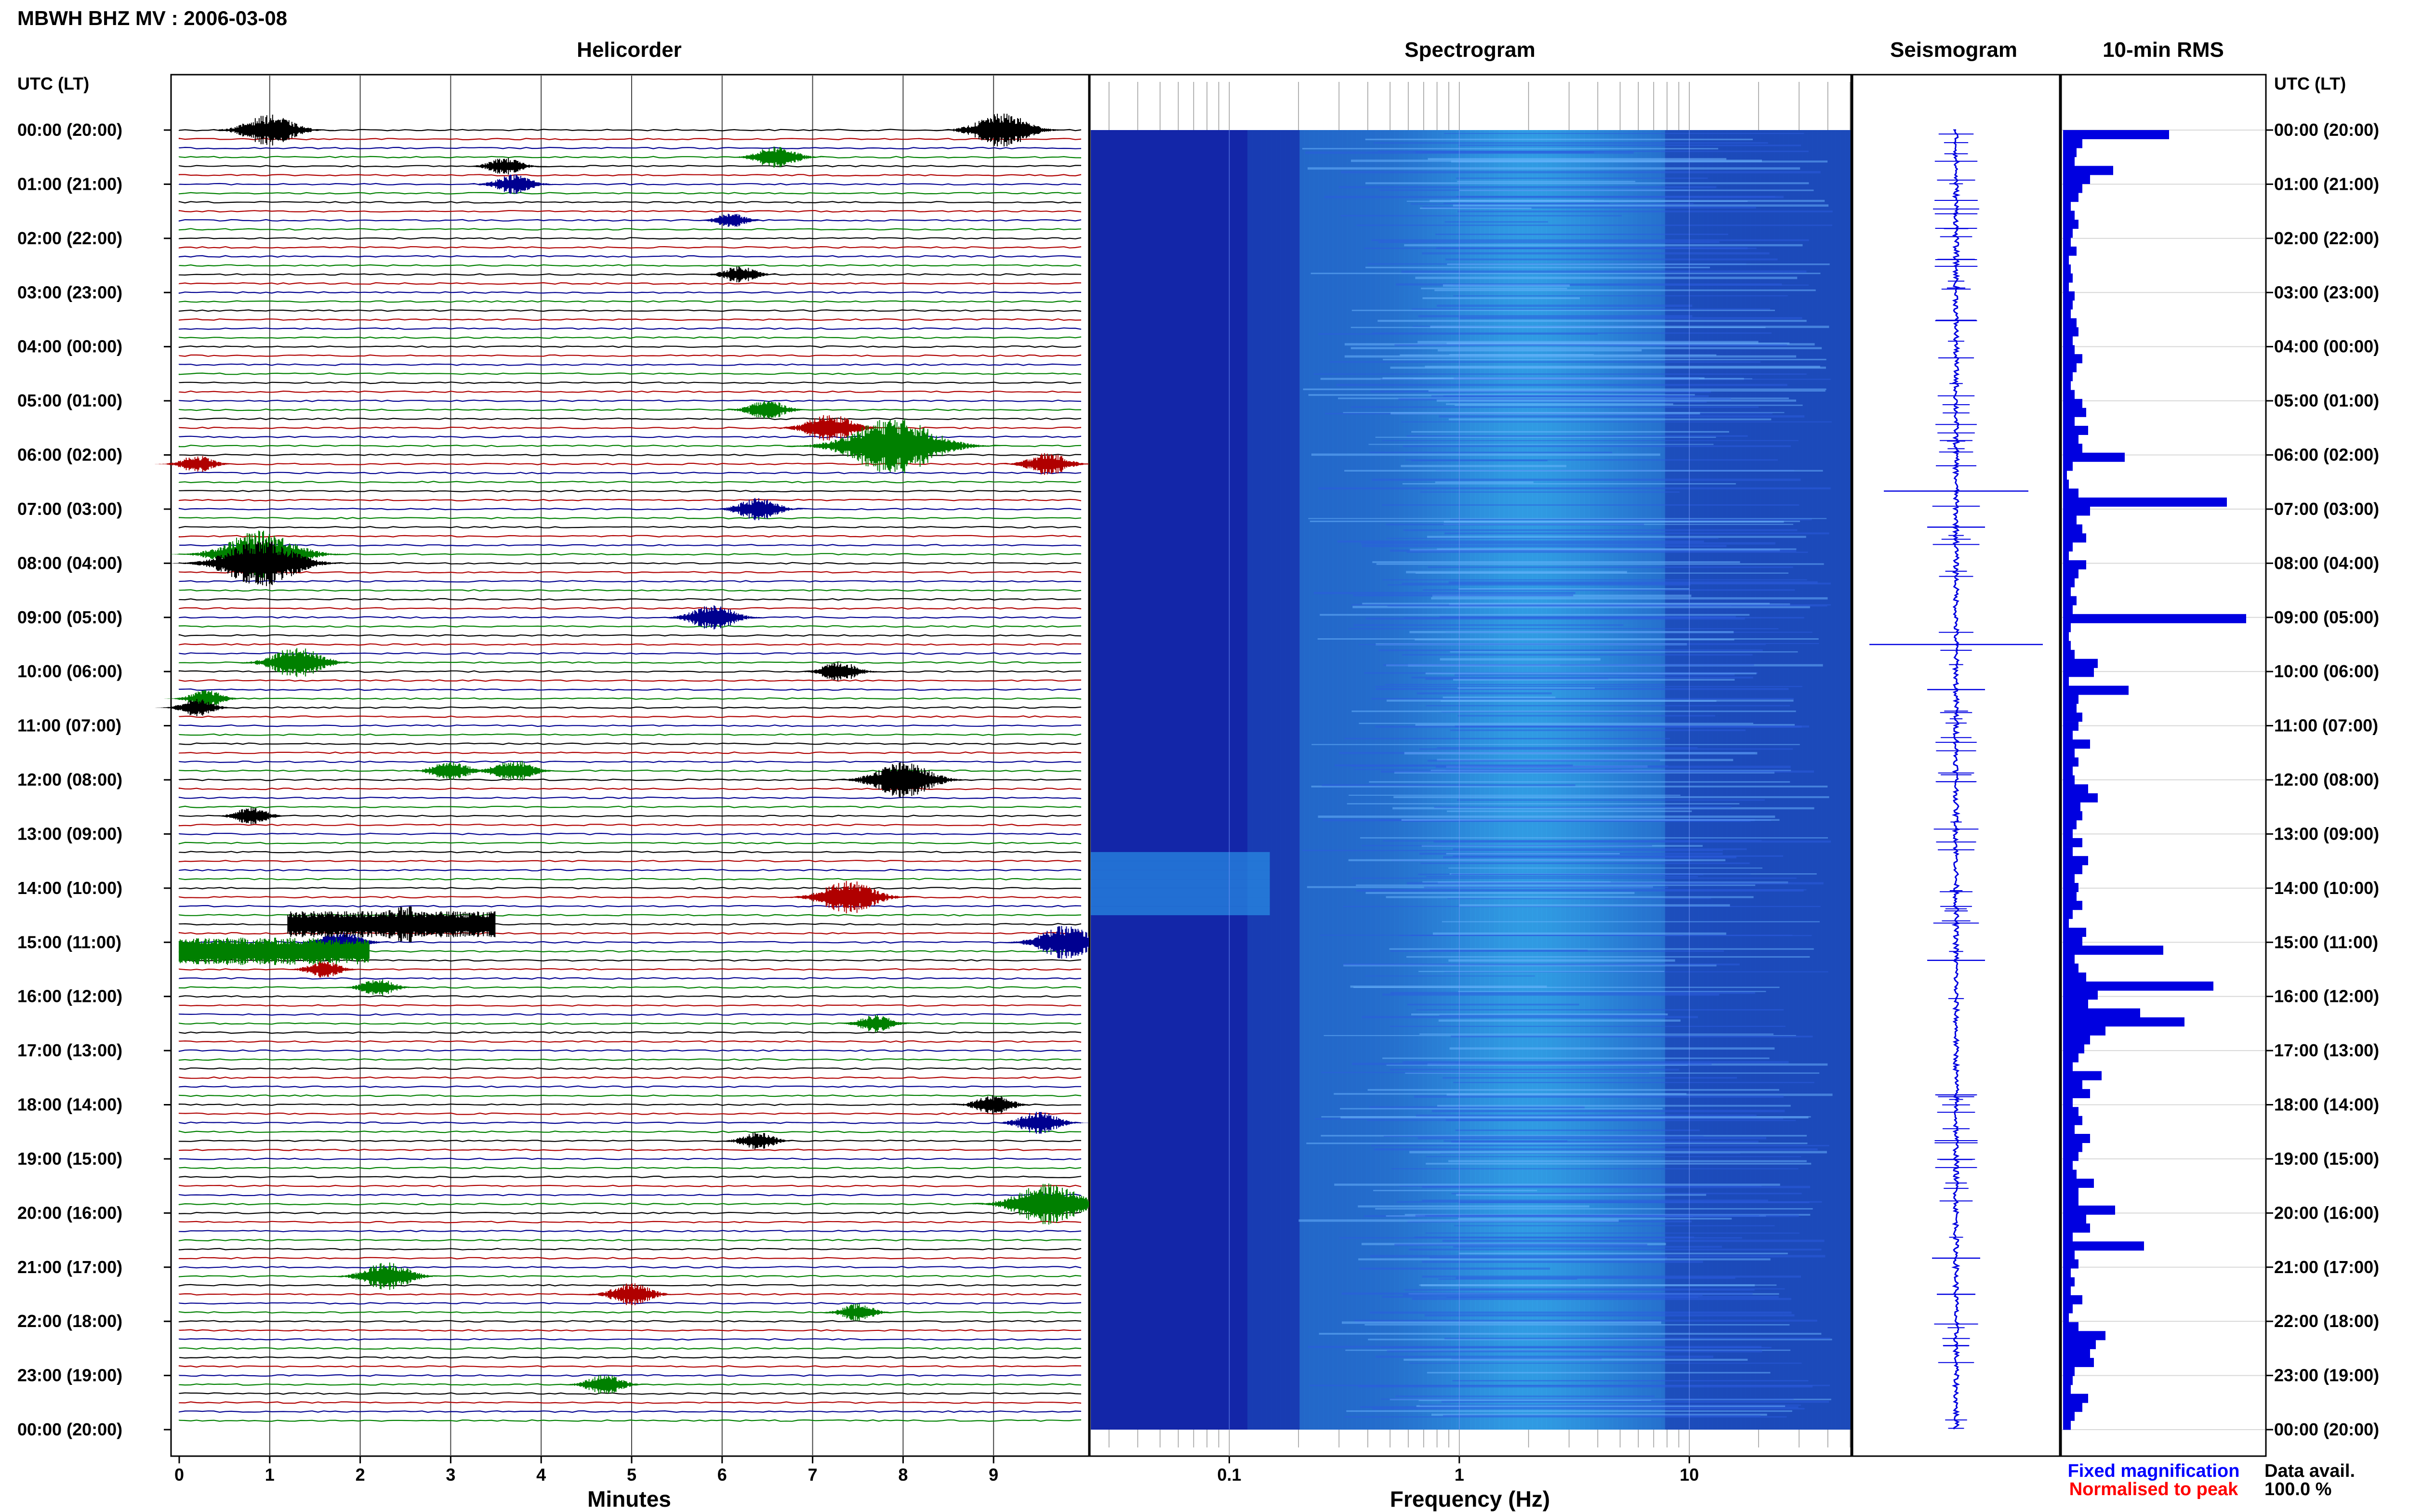 This screenshot has height=1512, width=2409. Describe the element at coordinates (586, 1470) in the screenshot. I see `minutes-axis: 0 1 2 3 4 5 6 7 8 9` at that location.